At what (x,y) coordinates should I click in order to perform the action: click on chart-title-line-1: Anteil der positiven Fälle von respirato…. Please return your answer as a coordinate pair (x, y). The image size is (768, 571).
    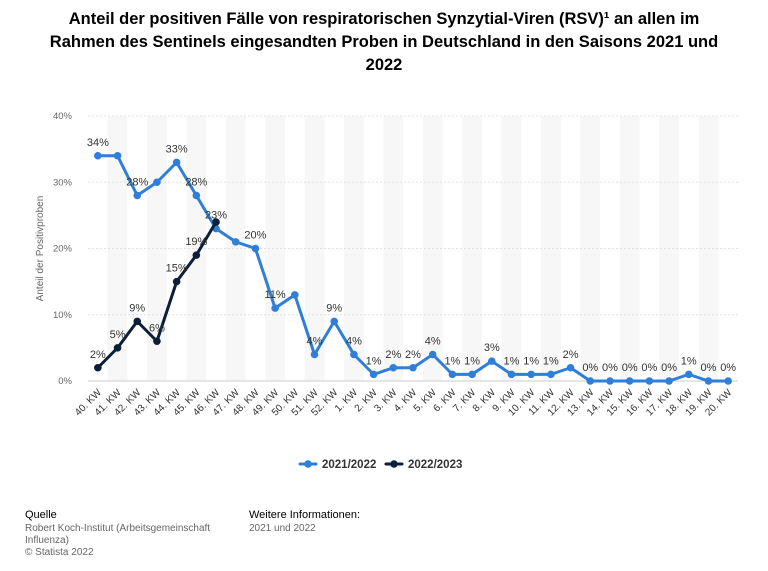
    Looking at the image, I should click on (384, 19).